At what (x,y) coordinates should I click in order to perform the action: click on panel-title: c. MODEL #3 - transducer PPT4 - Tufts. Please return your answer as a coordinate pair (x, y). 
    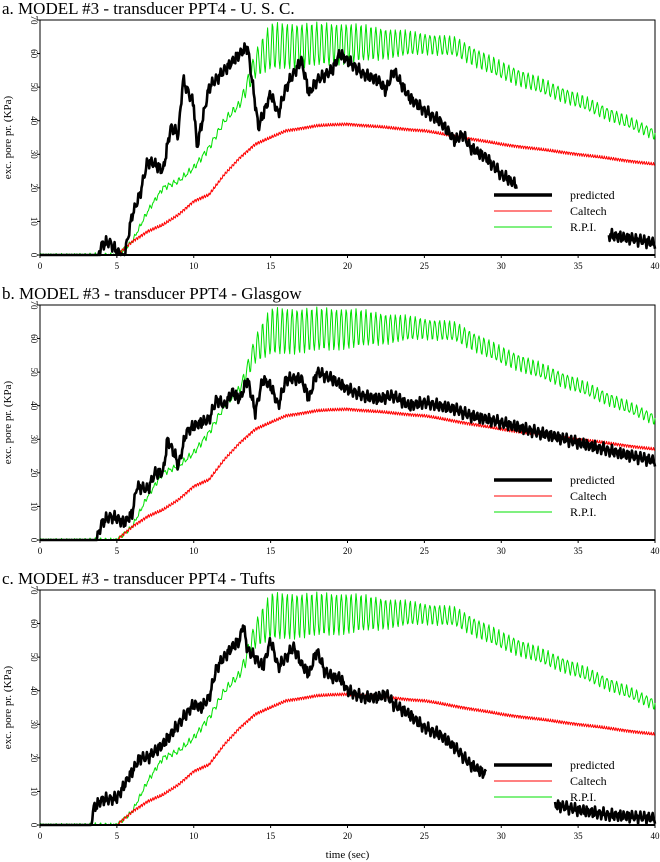
    Looking at the image, I should click on (138, 578).